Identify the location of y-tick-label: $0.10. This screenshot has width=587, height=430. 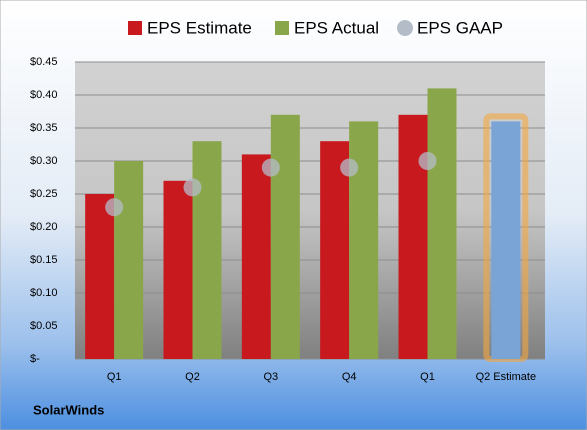
(44, 293).